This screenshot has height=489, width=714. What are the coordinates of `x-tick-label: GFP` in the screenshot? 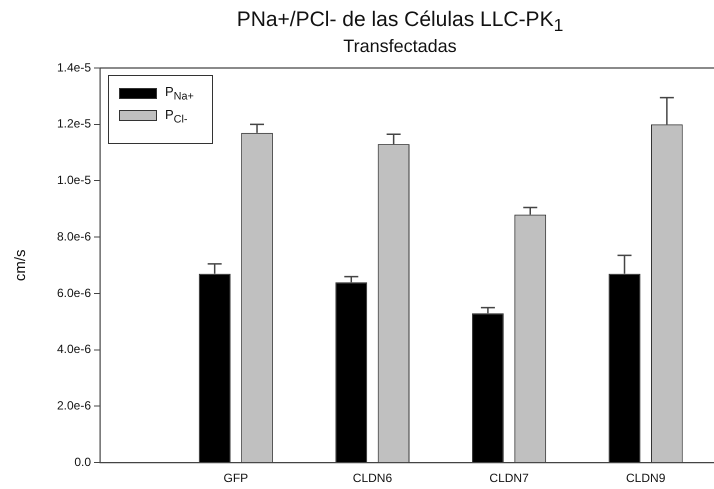 It's located at (236, 478).